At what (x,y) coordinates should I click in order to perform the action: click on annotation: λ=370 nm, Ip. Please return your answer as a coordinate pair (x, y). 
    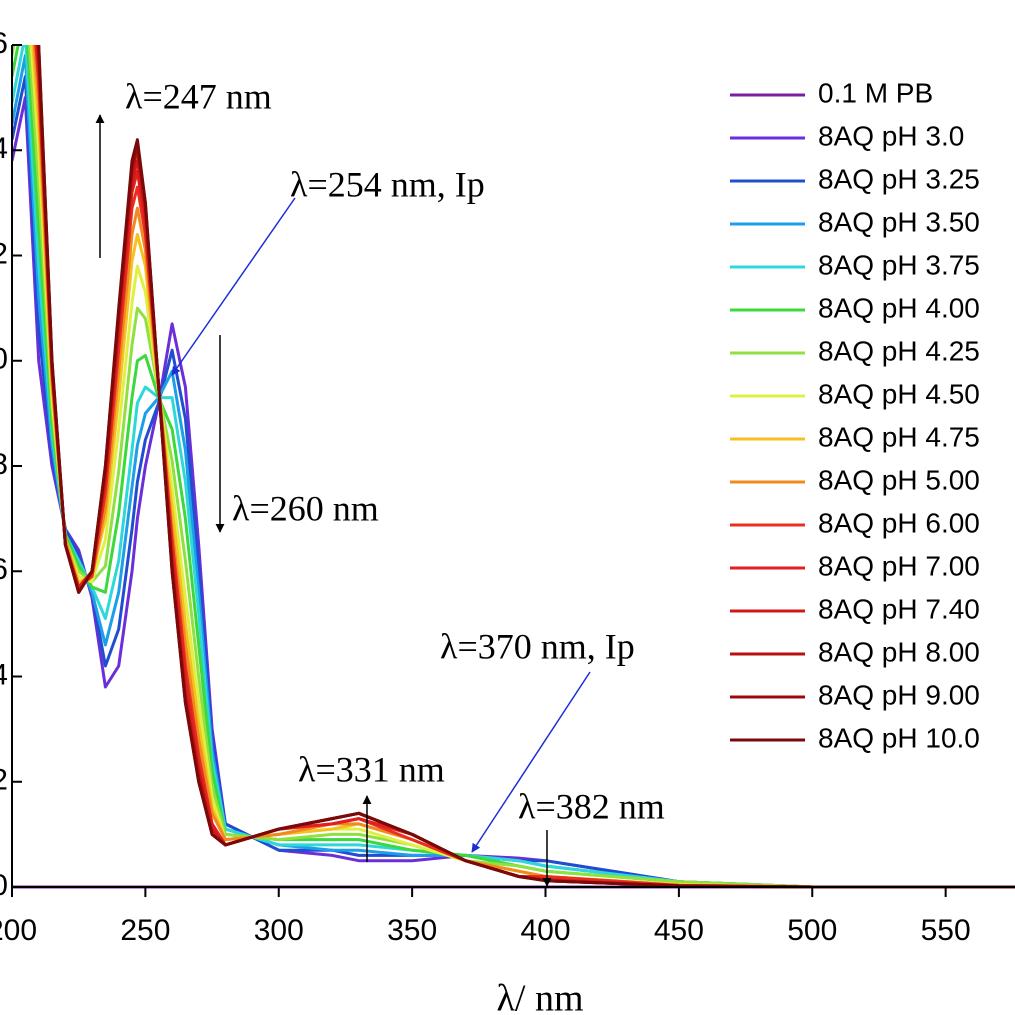
    Looking at the image, I should click on (537, 646).